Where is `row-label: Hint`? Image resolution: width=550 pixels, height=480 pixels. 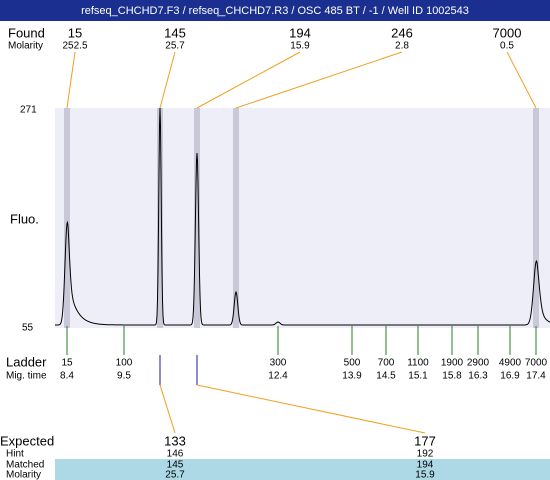
row-label: Hint is located at coordinates (15, 454).